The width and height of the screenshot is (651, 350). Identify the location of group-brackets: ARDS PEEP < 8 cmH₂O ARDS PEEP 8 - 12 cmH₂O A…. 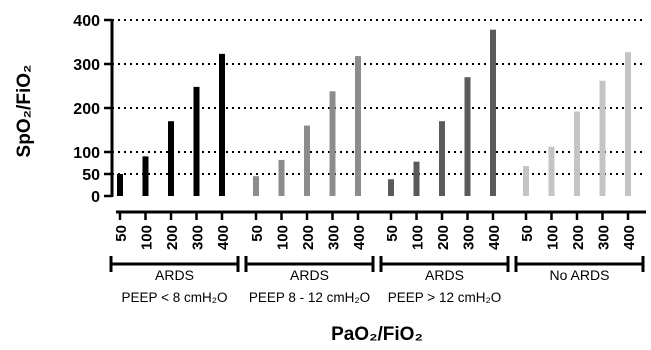
(377, 280).